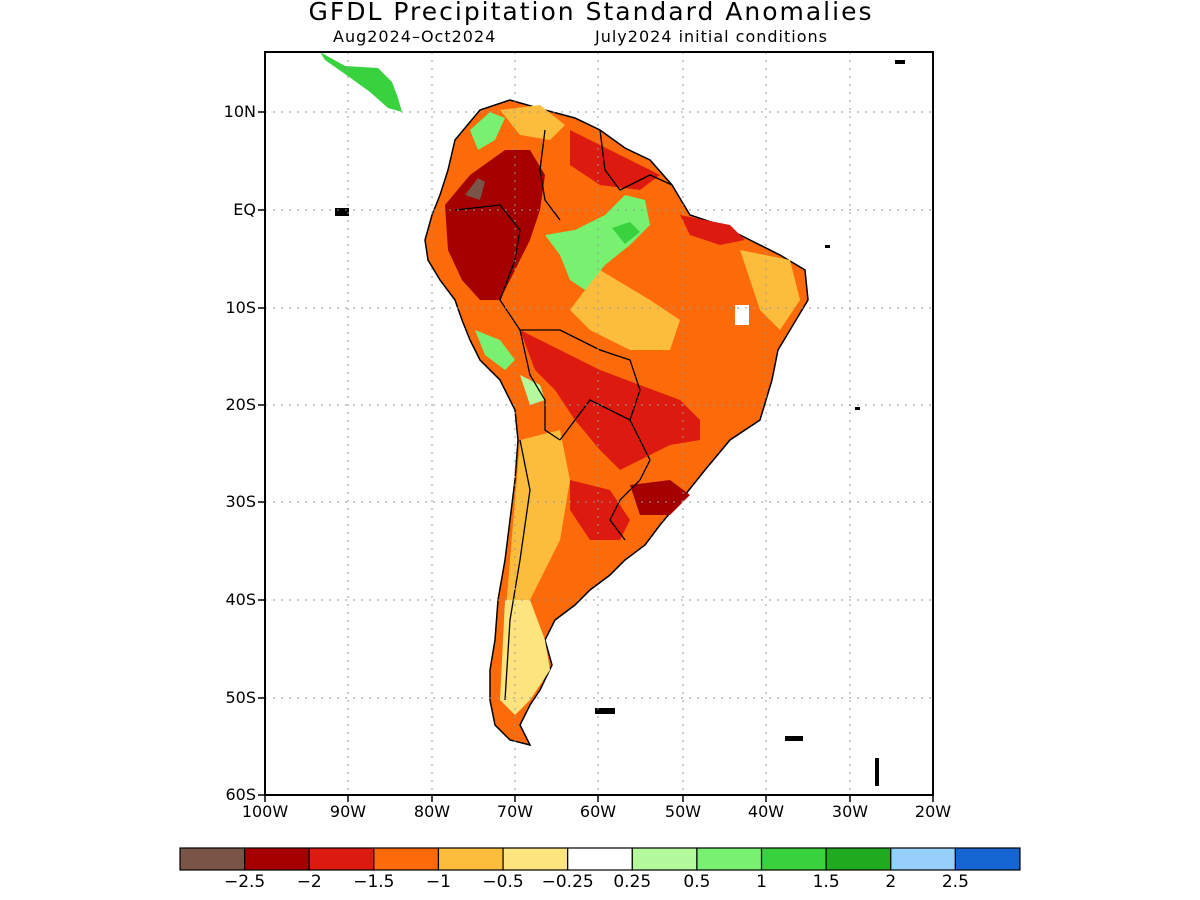 The width and height of the screenshot is (1200, 900). Describe the element at coordinates (761, 882) in the screenshot. I see `colorbar-label: 1` at that location.